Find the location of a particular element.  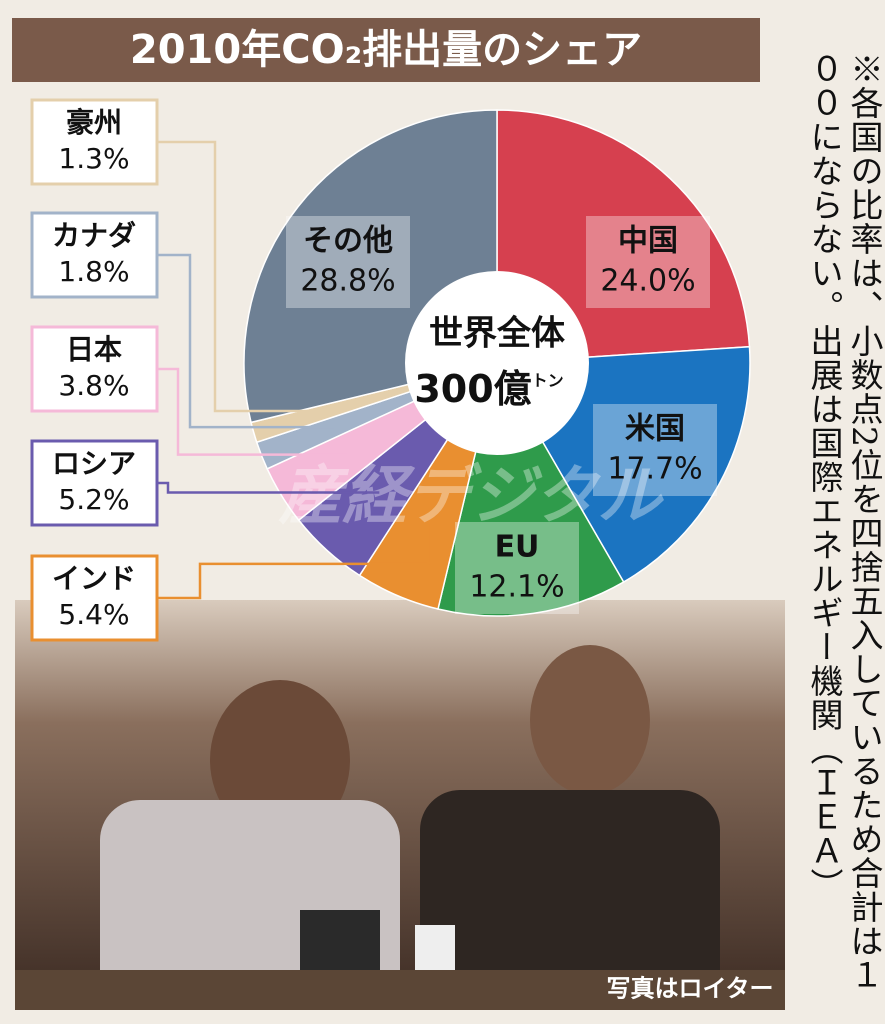

value-label: 1.3% is located at coordinates (93, 158).